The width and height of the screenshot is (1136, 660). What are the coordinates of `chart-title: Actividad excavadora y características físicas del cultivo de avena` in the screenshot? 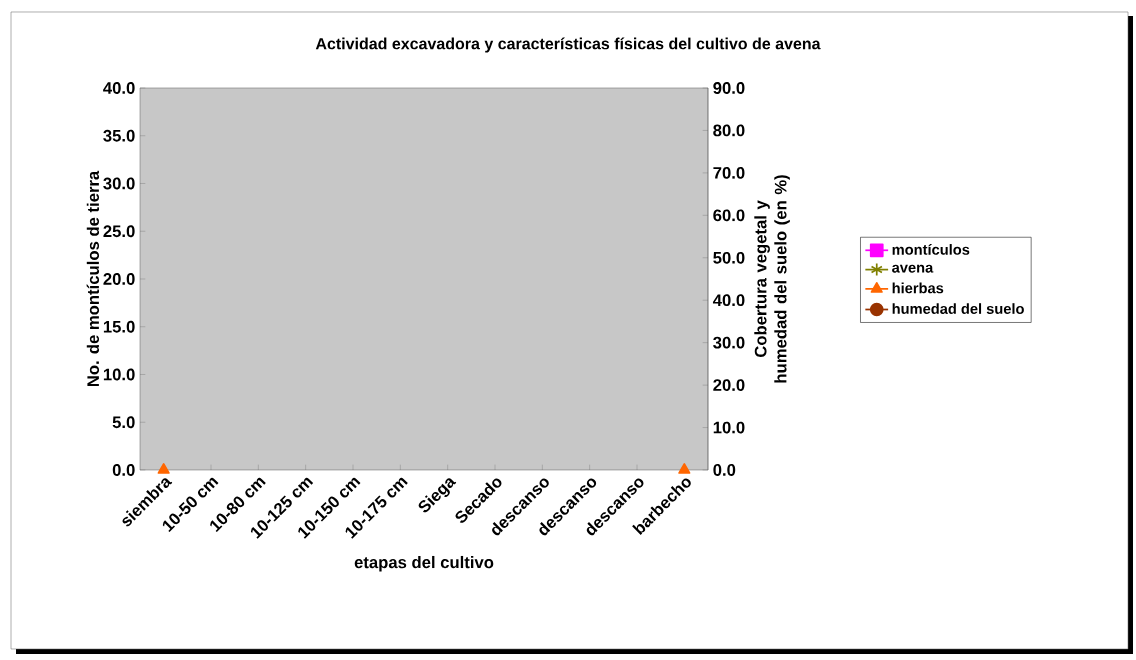 It's located at (568, 45).